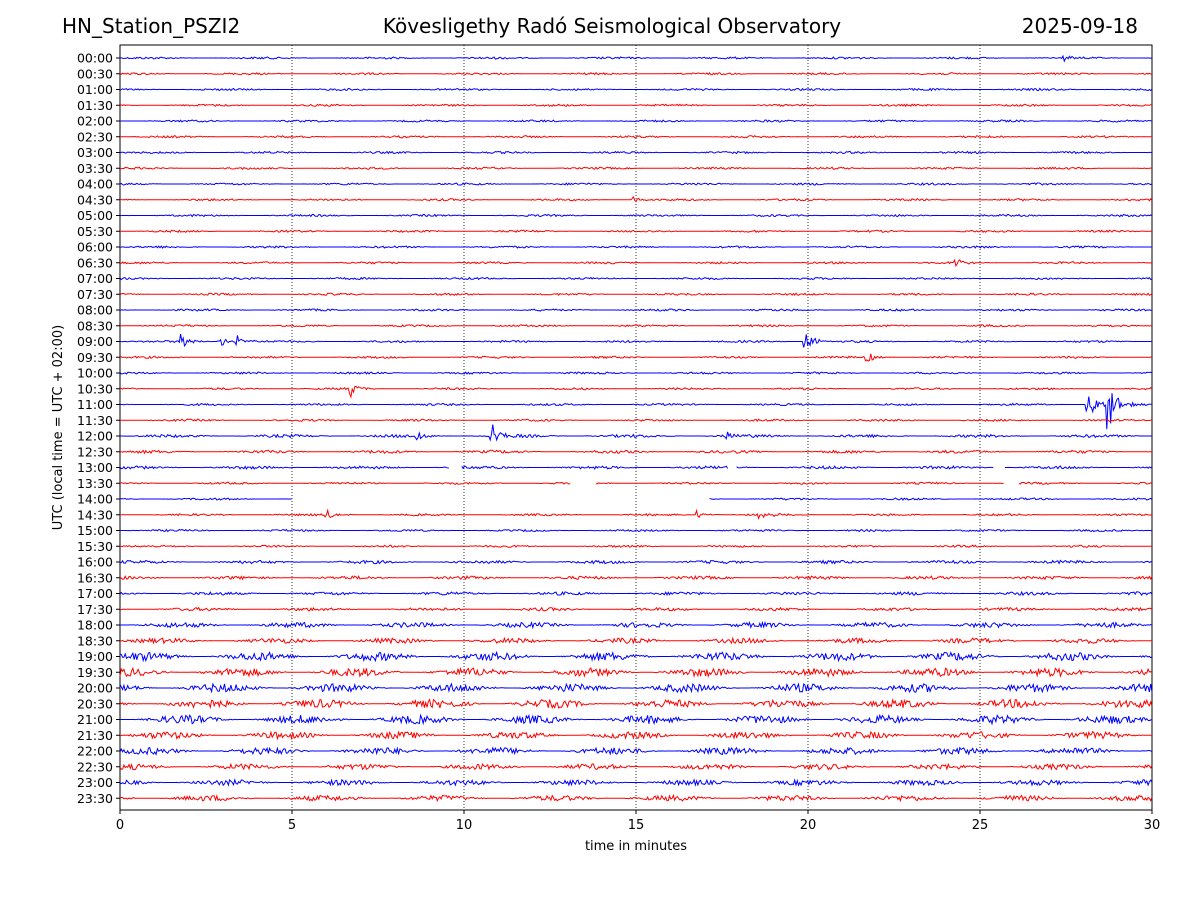 Image resolution: width=1200 pixels, height=900 pixels. What do you see at coordinates (636, 58) in the screenshot?
I see `trace-00:00` at bounding box center [636, 58].